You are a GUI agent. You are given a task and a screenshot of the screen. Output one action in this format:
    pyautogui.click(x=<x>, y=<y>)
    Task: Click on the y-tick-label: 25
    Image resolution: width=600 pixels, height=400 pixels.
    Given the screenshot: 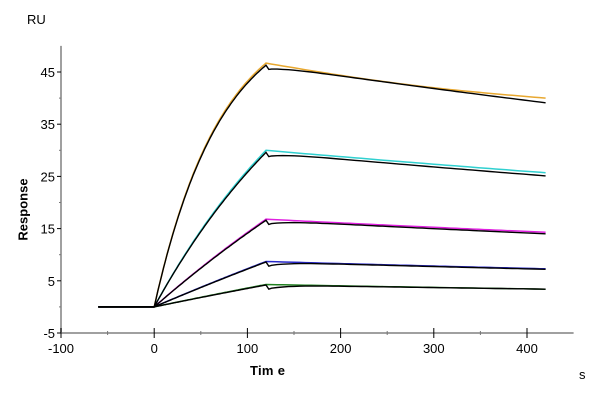 What is the action you would take?
    pyautogui.click(x=48, y=176)
    